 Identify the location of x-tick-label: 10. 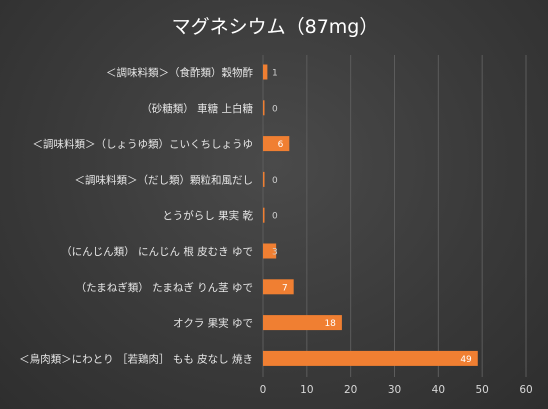
(306, 390).